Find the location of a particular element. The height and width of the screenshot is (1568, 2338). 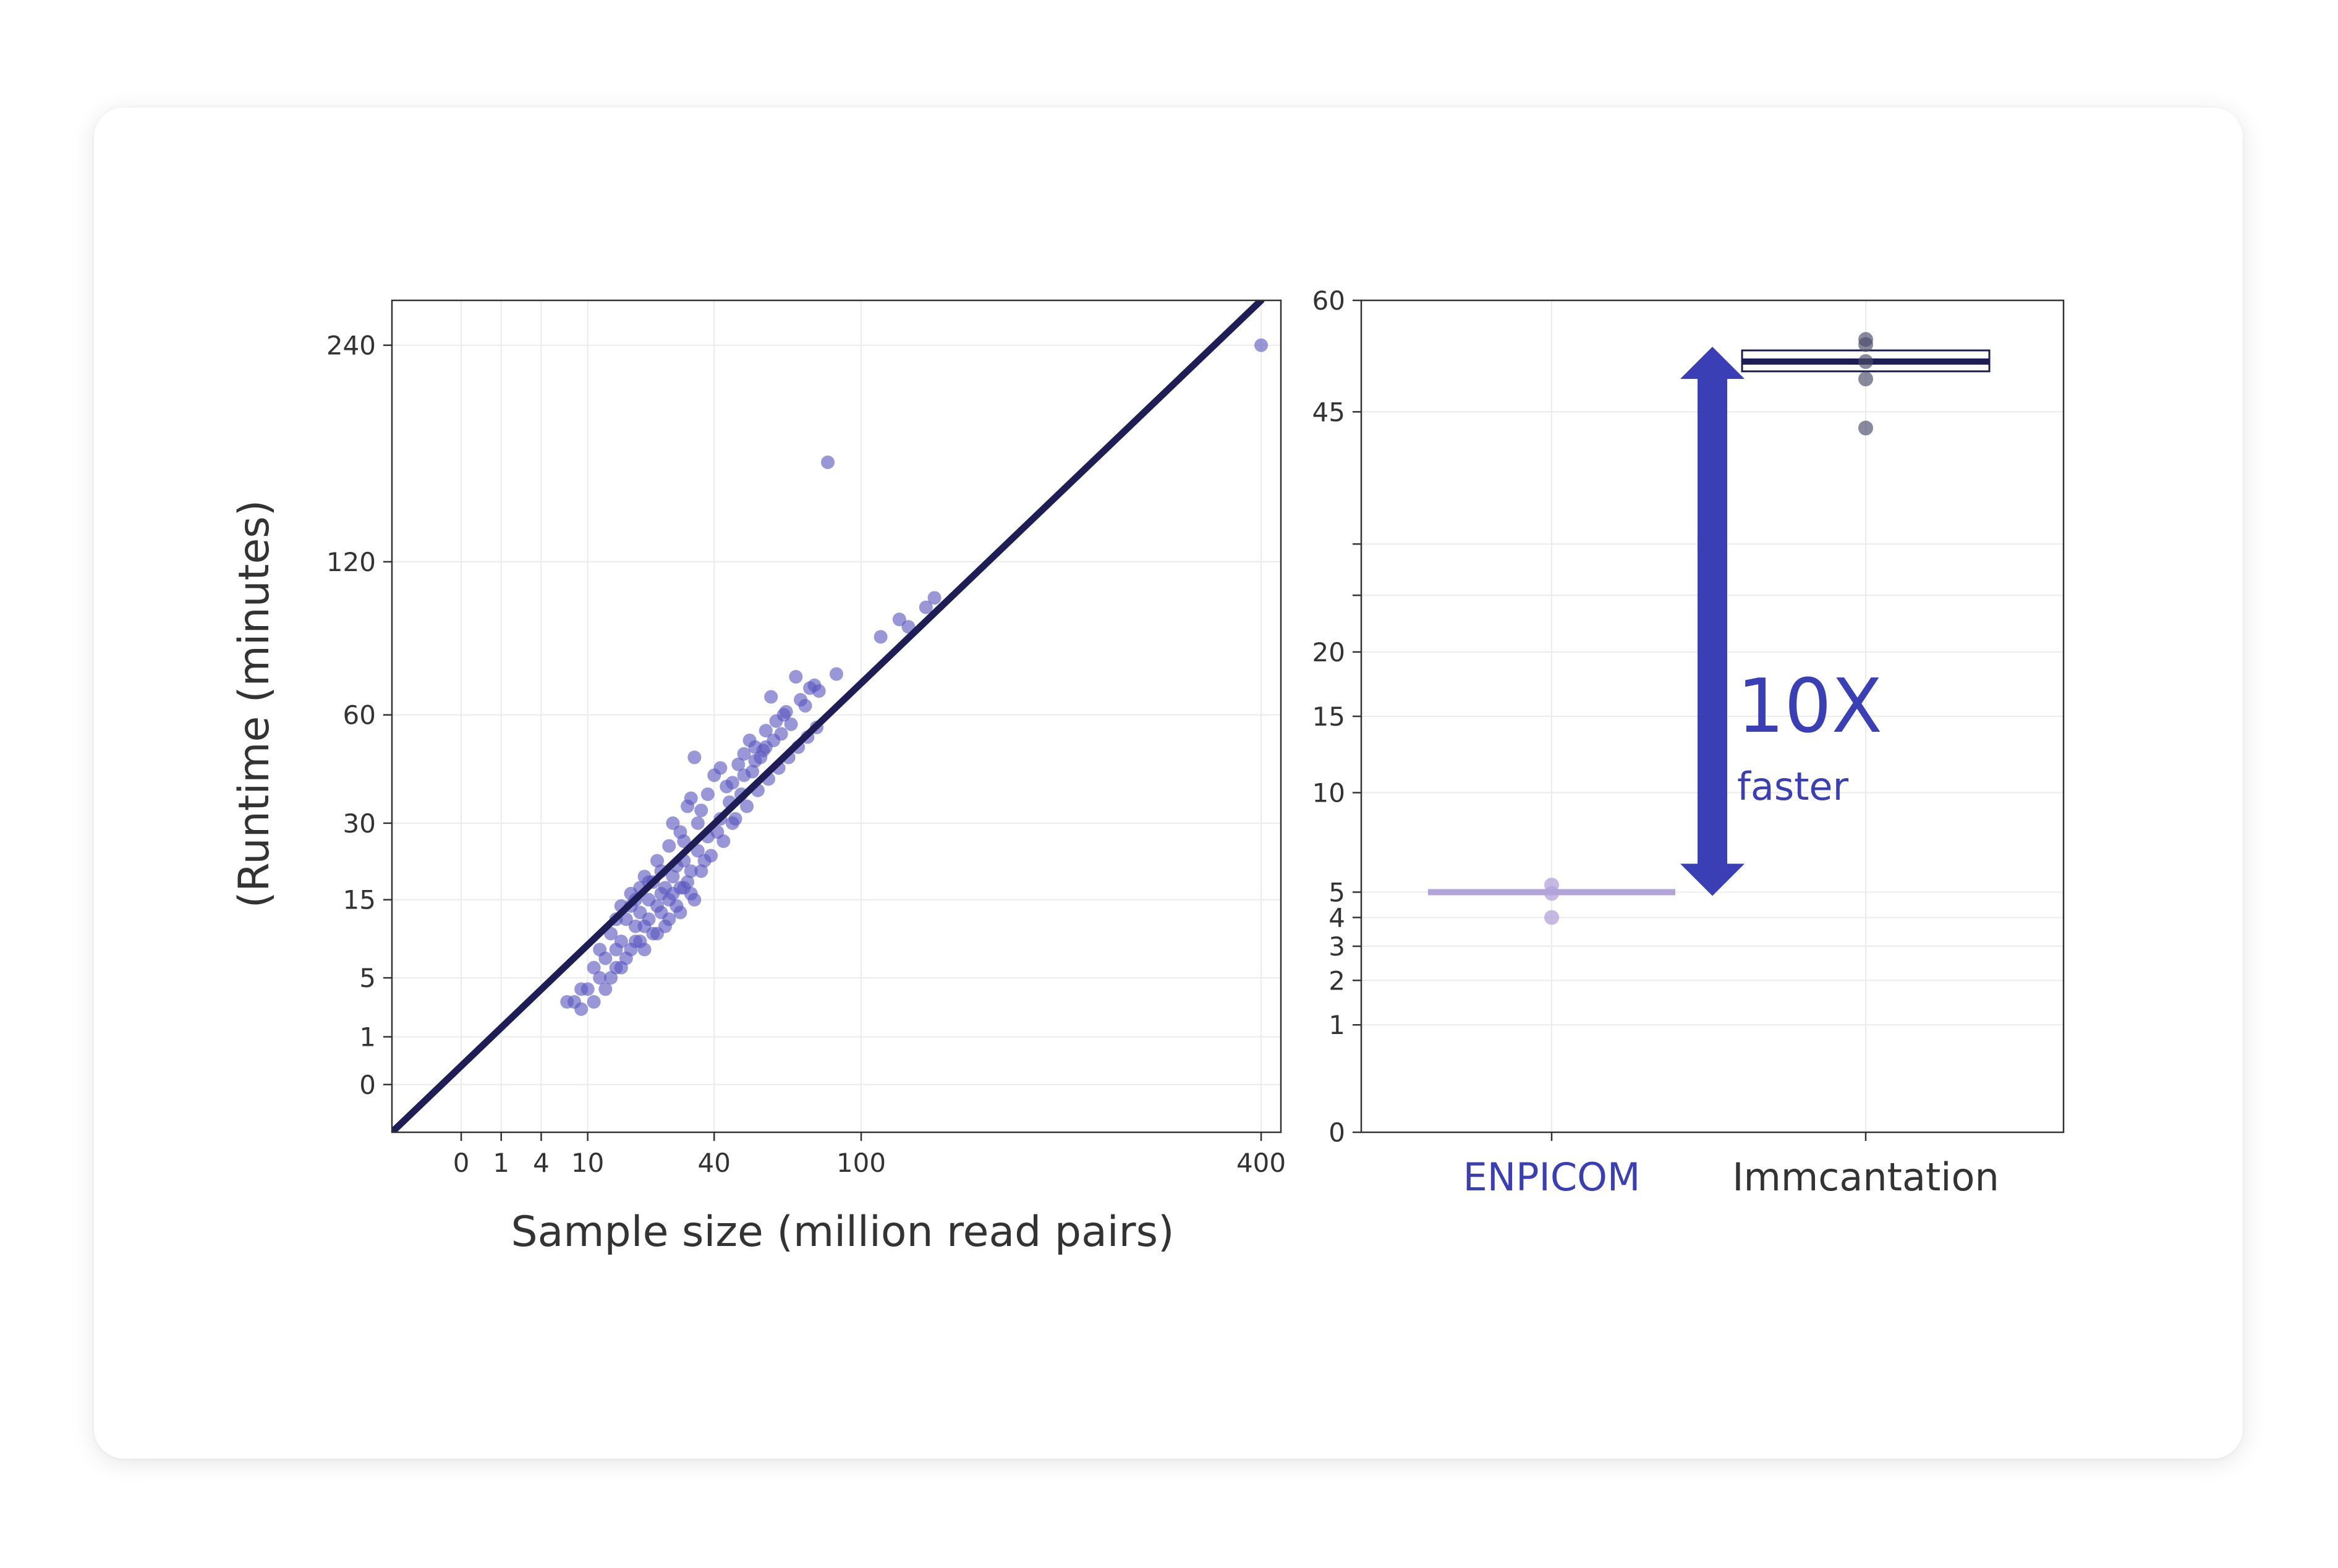

x-tick-label: 4 is located at coordinates (541, 1163).